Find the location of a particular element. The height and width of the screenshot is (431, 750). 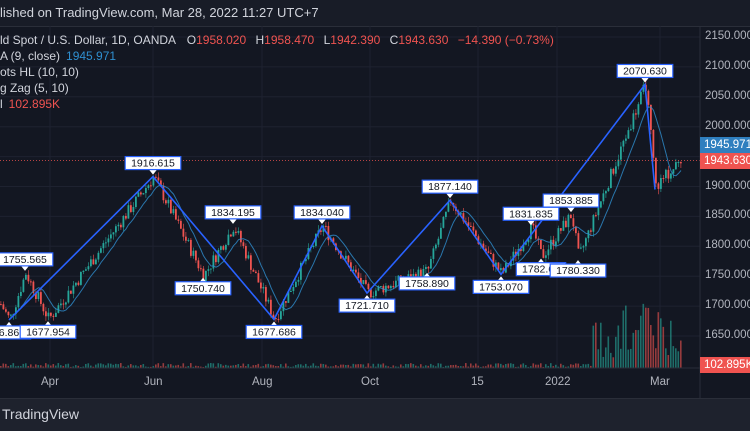

pivot-label-text: 2070.630 is located at coordinates (645, 71).